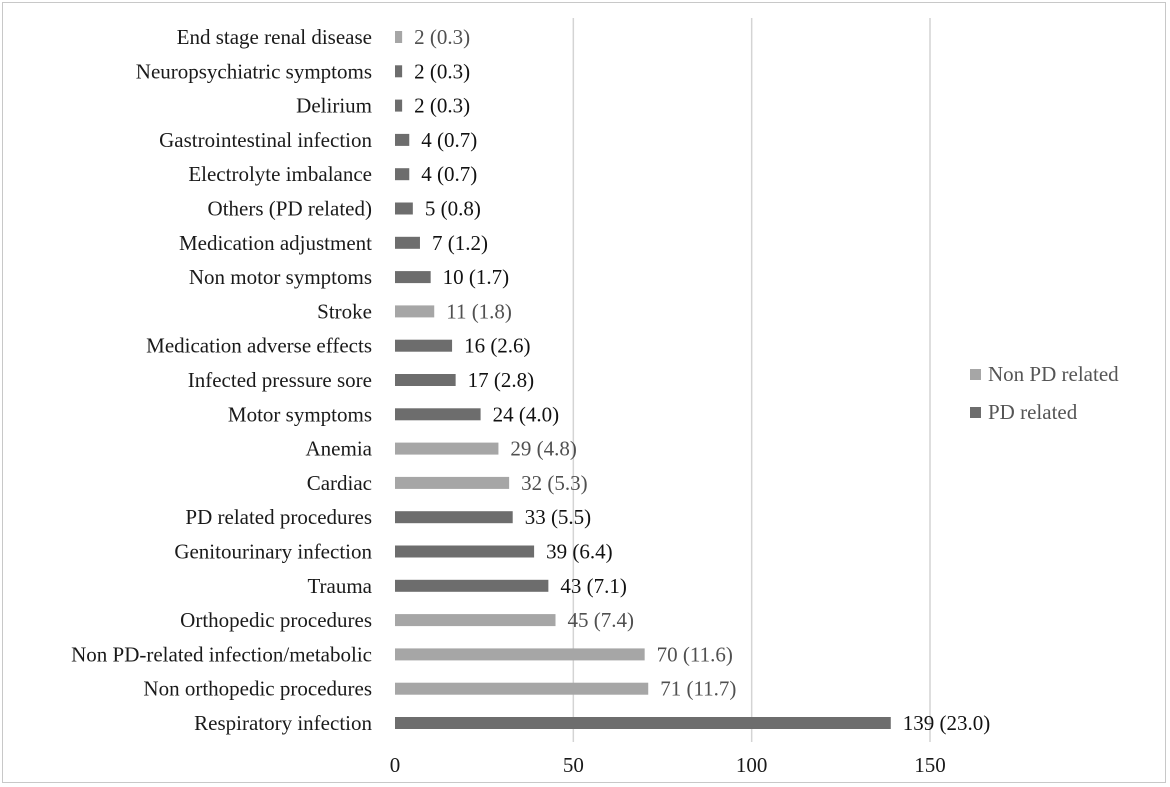  Describe the element at coordinates (543, 449) in the screenshot. I see `data-label: 29 (4.8)` at that location.